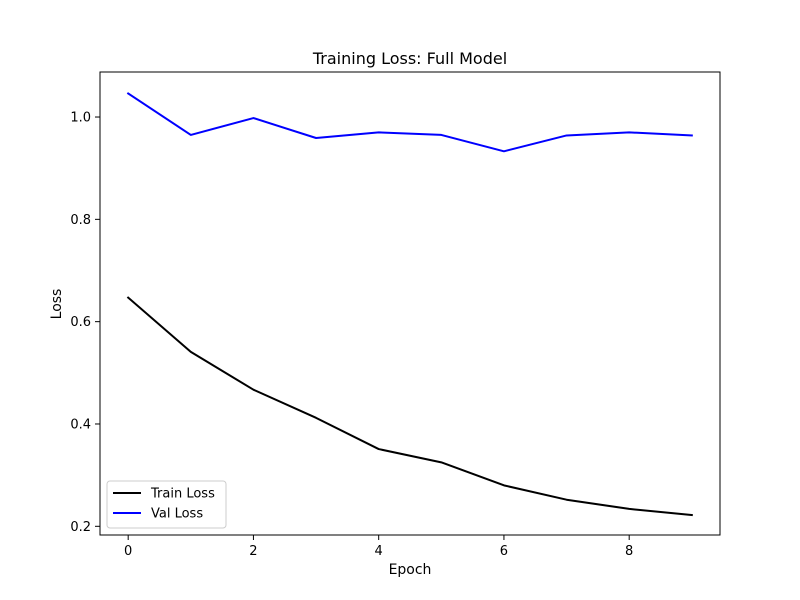 The width and height of the screenshot is (800, 600). What do you see at coordinates (379, 551) in the screenshot?
I see `x-tick-label: 4` at bounding box center [379, 551].